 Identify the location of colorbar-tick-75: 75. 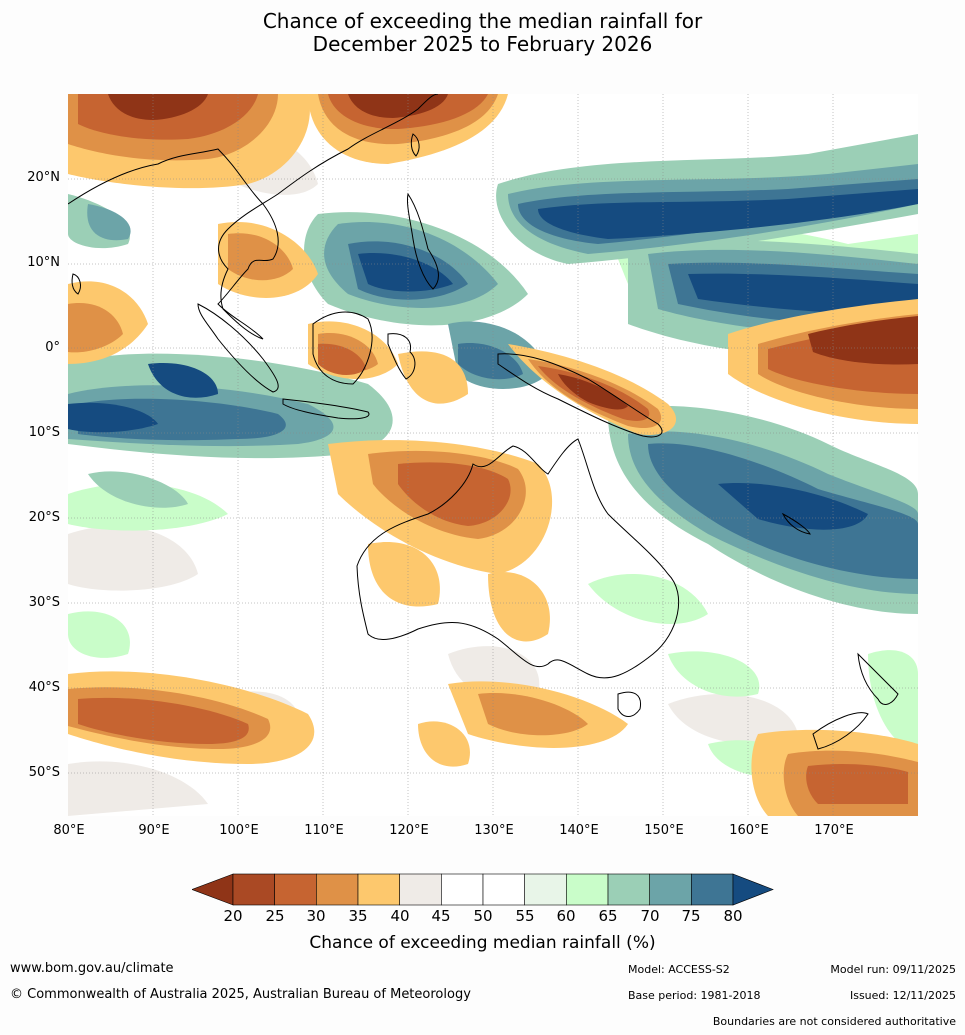
(691, 916).